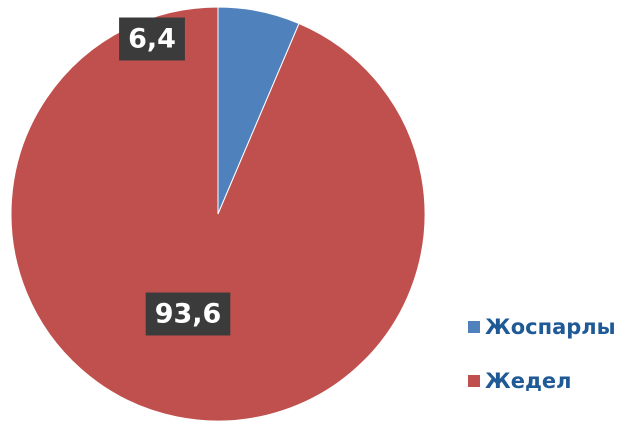 The height and width of the screenshot is (427, 643). I want to click on legend-item-1: Жоспарлы, so click(542, 327).